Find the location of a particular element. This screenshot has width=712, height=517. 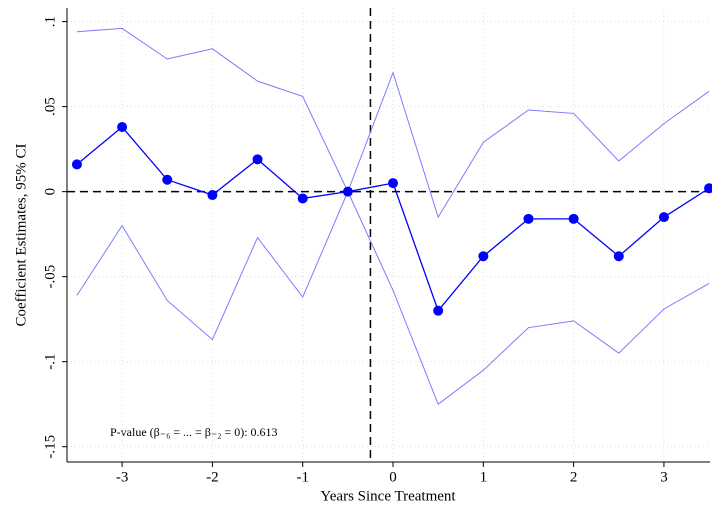

x-tick-label: -2 is located at coordinates (212, 477).